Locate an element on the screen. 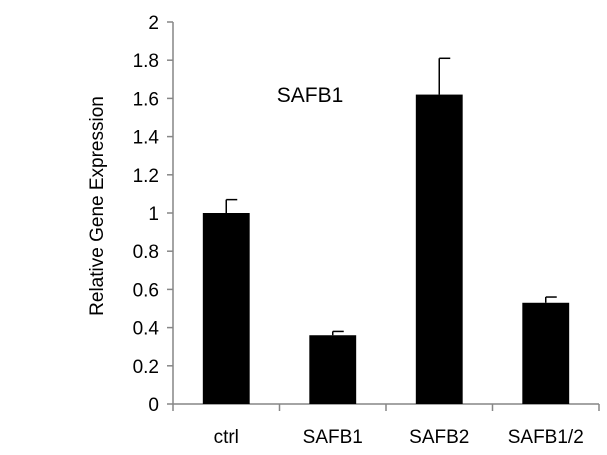 This screenshot has height=455, width=607. y-tick-label: 1.6 is located at coordinates (146, 99).